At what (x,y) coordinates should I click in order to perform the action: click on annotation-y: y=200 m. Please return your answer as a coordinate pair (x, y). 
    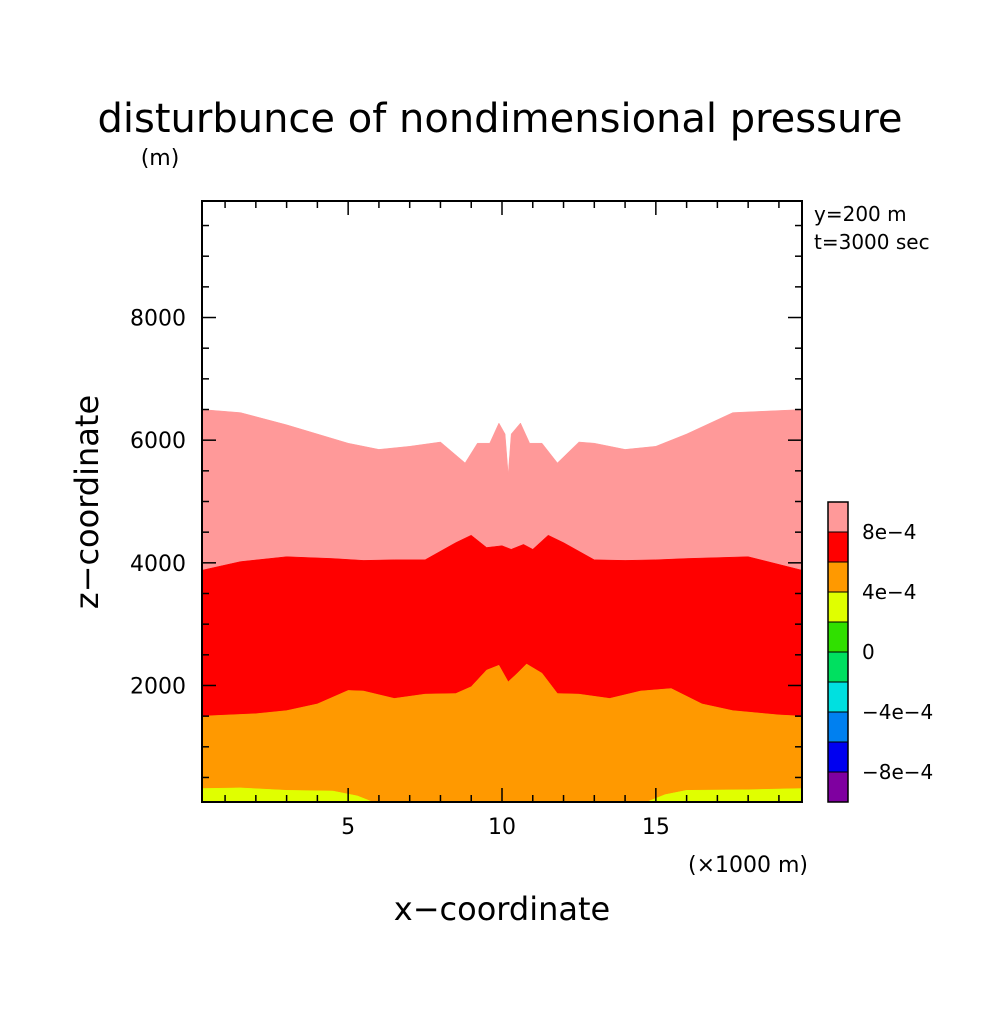
    Looking at the image, I should click on (860, 214).